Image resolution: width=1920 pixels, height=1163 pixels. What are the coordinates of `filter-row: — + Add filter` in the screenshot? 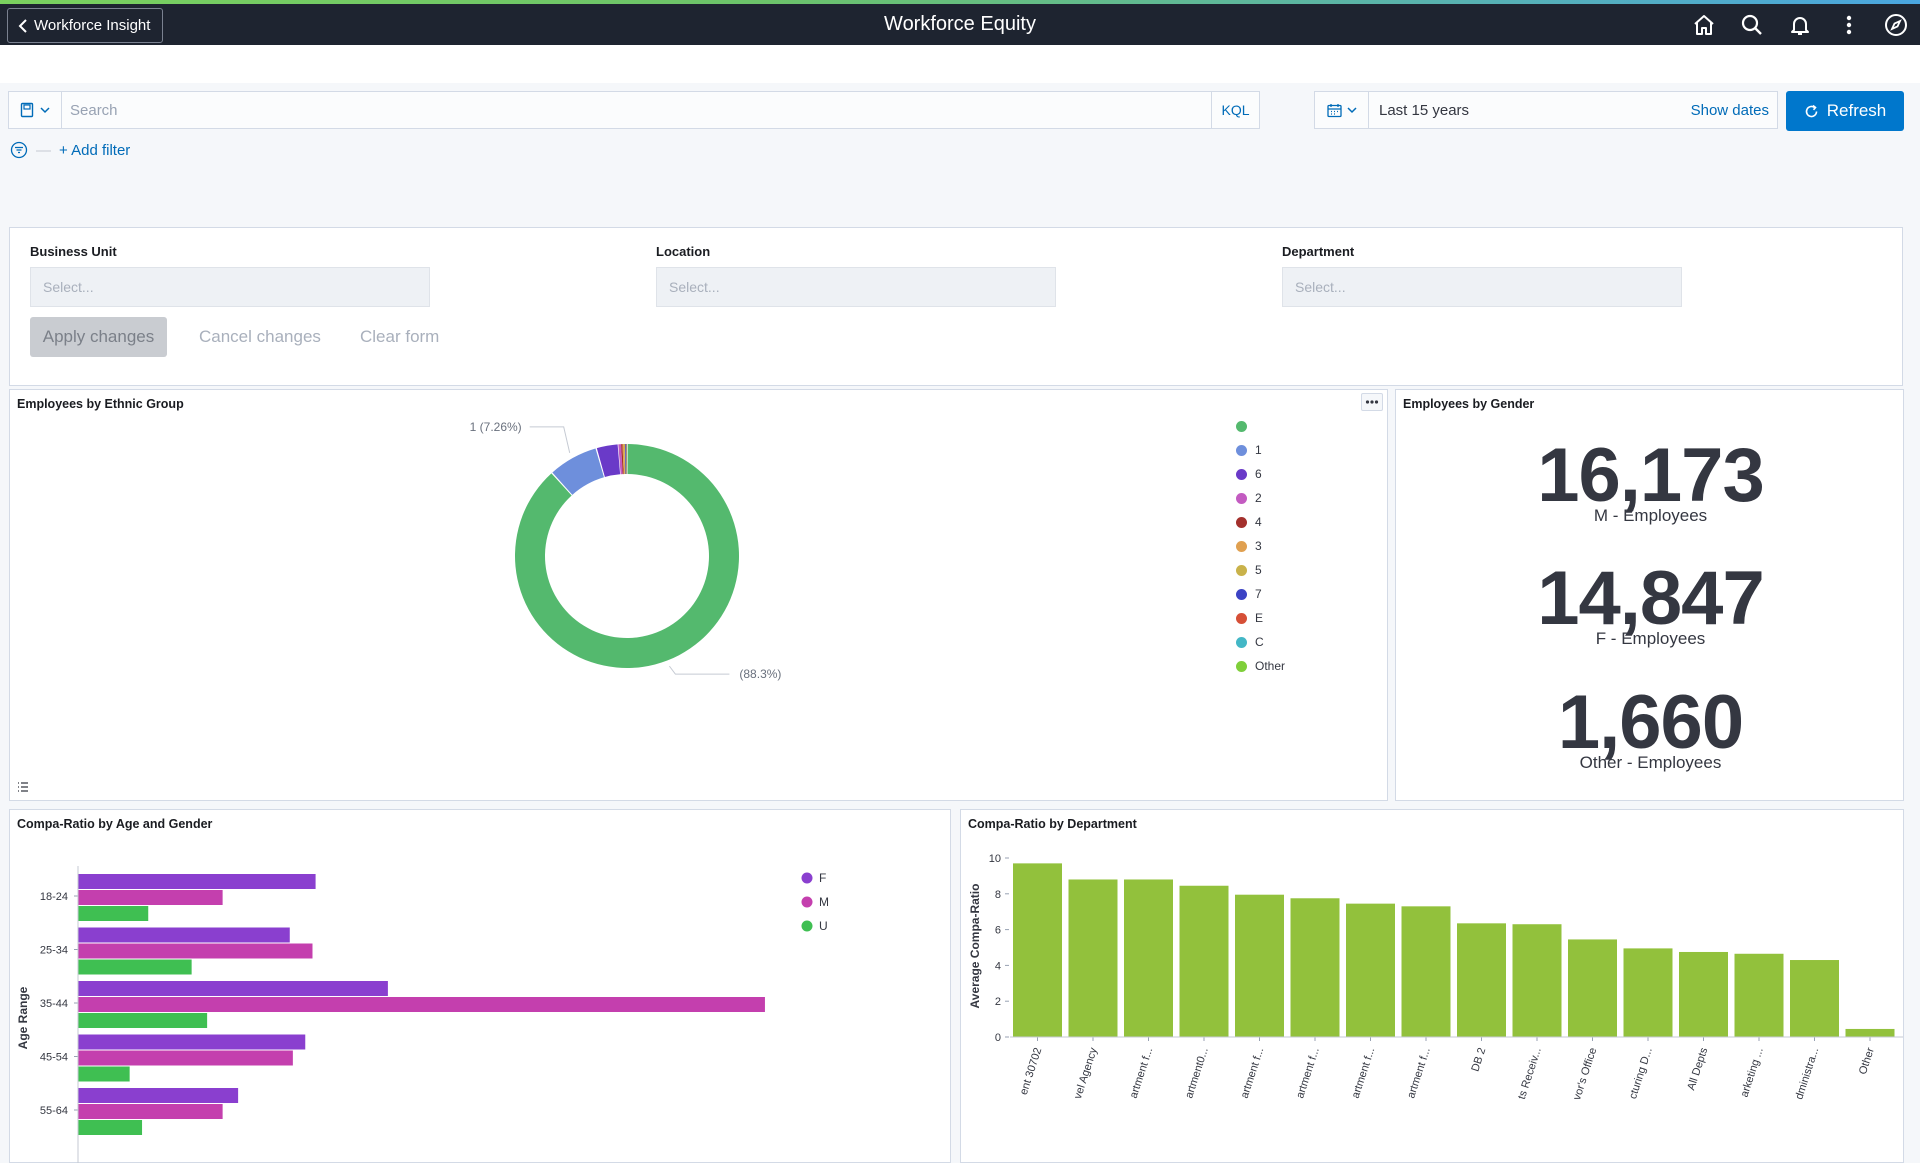 It's located at (70, 150).